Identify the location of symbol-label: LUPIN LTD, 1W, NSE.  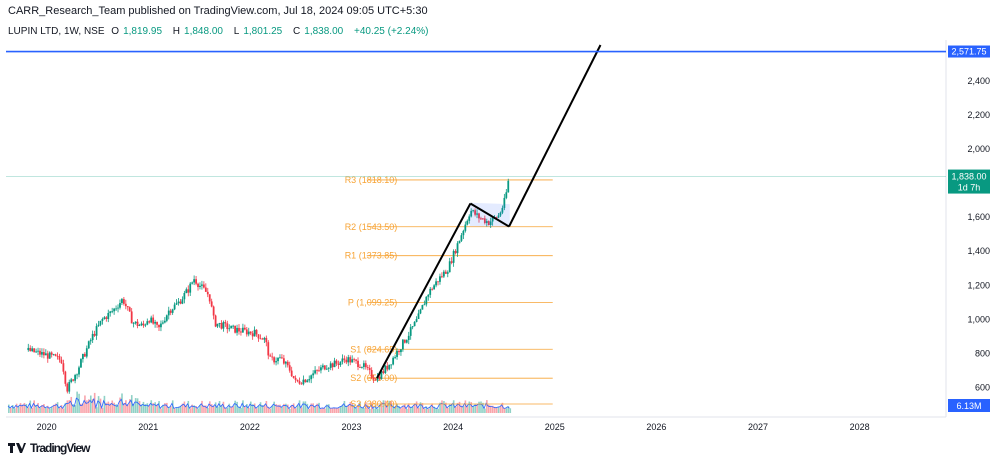
(56, 31).